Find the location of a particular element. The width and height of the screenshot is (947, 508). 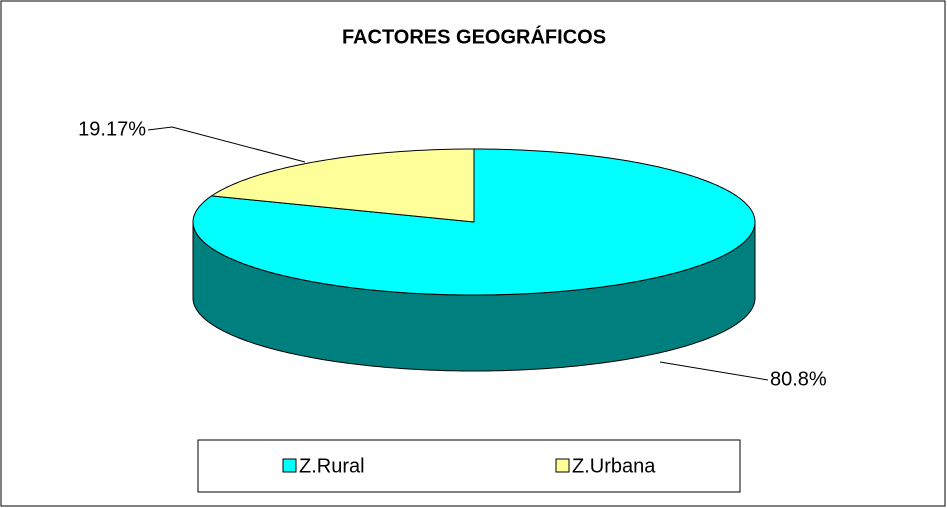

legend-label: Z.Rural is located at coordinates (332, 466).